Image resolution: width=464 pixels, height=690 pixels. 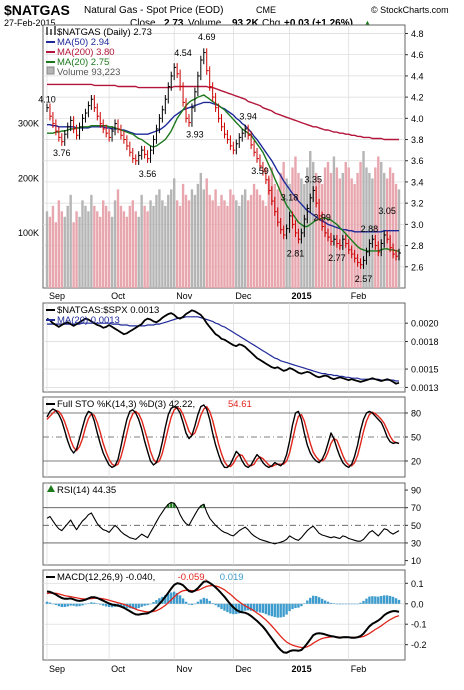 What do you see at coordinates (223, 523) in the screenshot?
I see `rsi-line` at bounding box center [223, 523].